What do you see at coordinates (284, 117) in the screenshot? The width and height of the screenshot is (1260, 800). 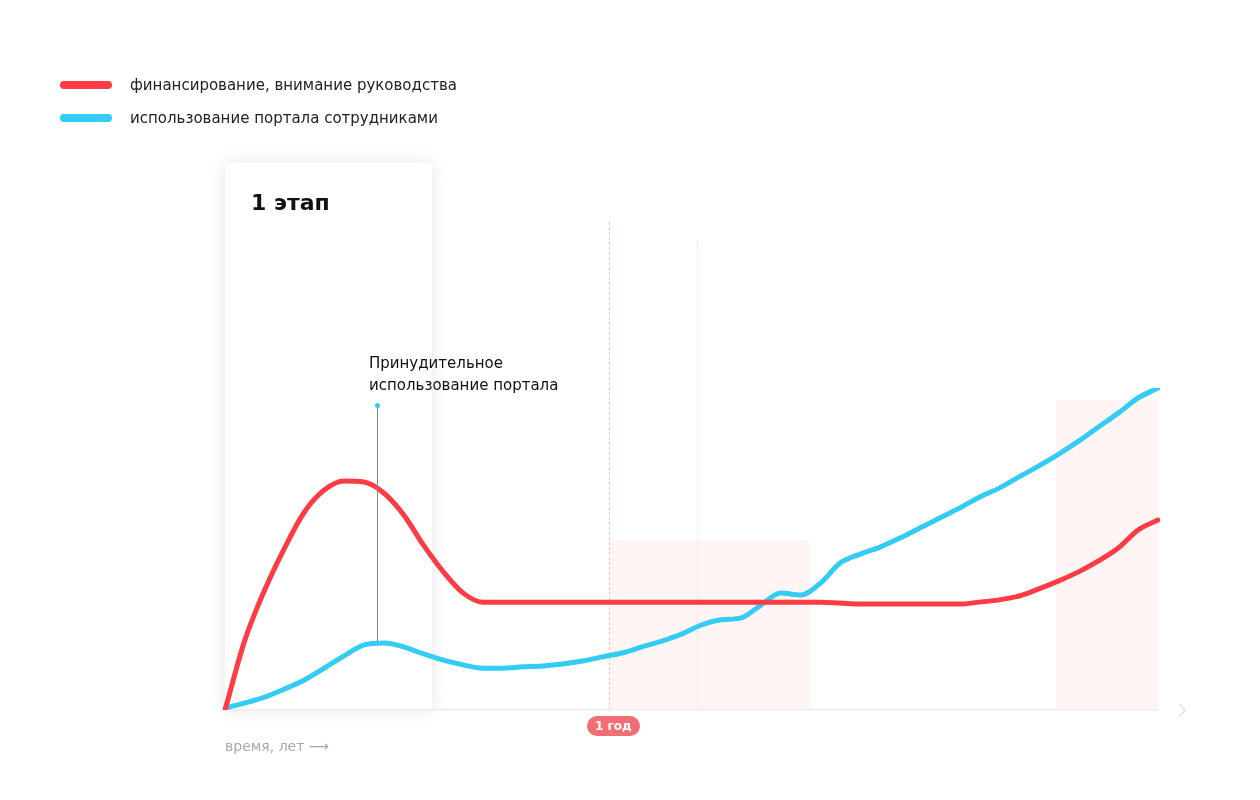 I see `legend-label: использование портала сотрудниками` at bounding box center [284, 117].